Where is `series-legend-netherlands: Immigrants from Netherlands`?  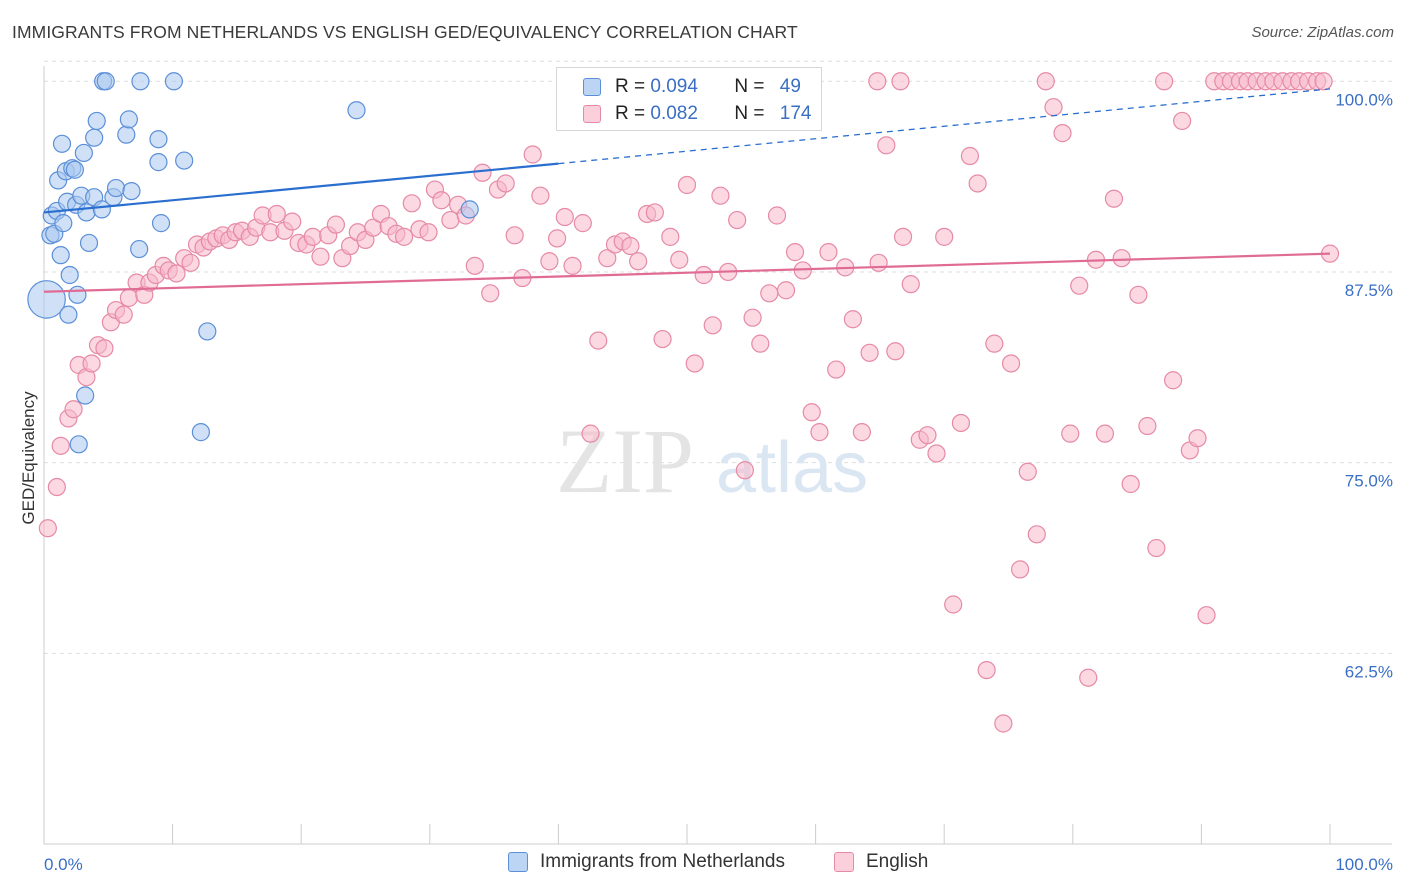 series-legend-netherlands: Immigrants from Netherlands is located at coordinates (646, 862).